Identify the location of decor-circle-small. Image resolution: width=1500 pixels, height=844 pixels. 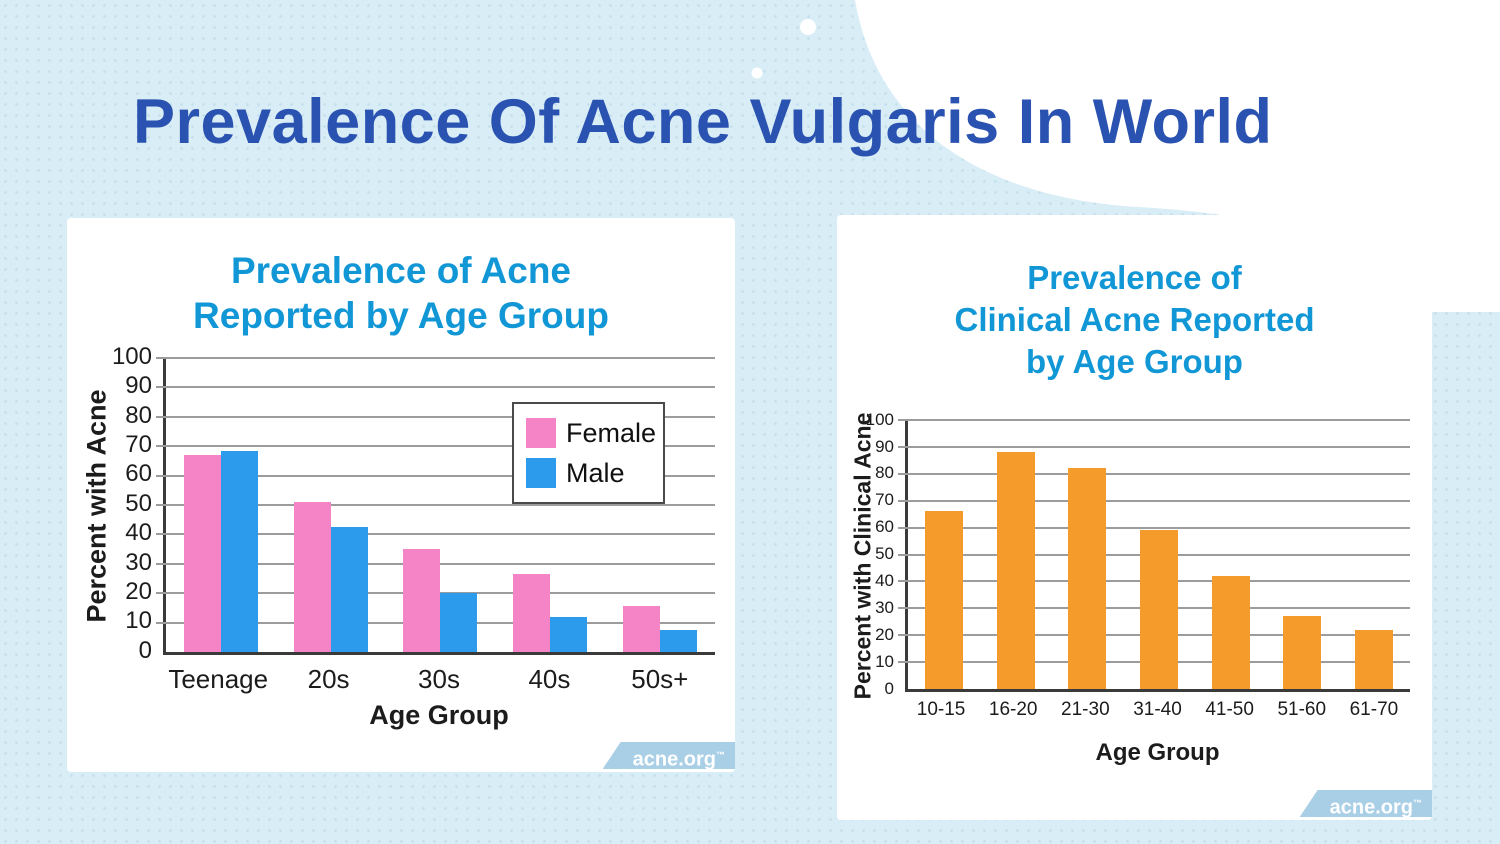
(757, 73).